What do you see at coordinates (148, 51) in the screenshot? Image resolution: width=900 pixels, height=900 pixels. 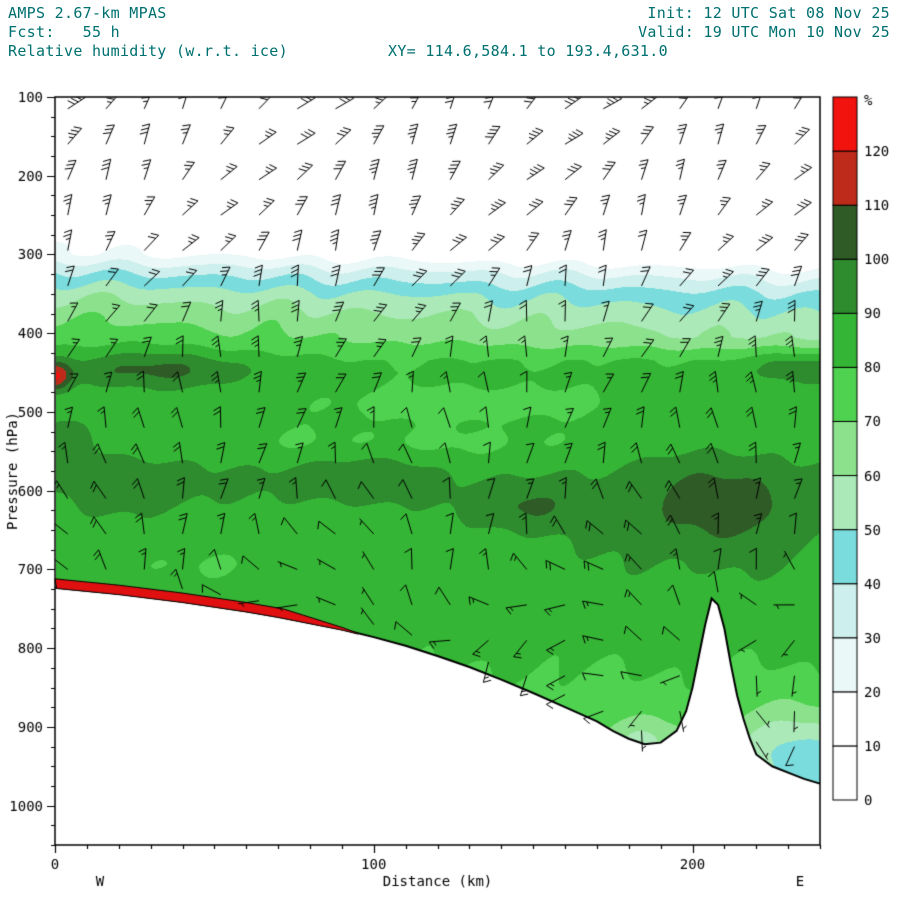 I see `field-title: Relative humidity (w.r.t. ice)` at bounding box center [148, 51].